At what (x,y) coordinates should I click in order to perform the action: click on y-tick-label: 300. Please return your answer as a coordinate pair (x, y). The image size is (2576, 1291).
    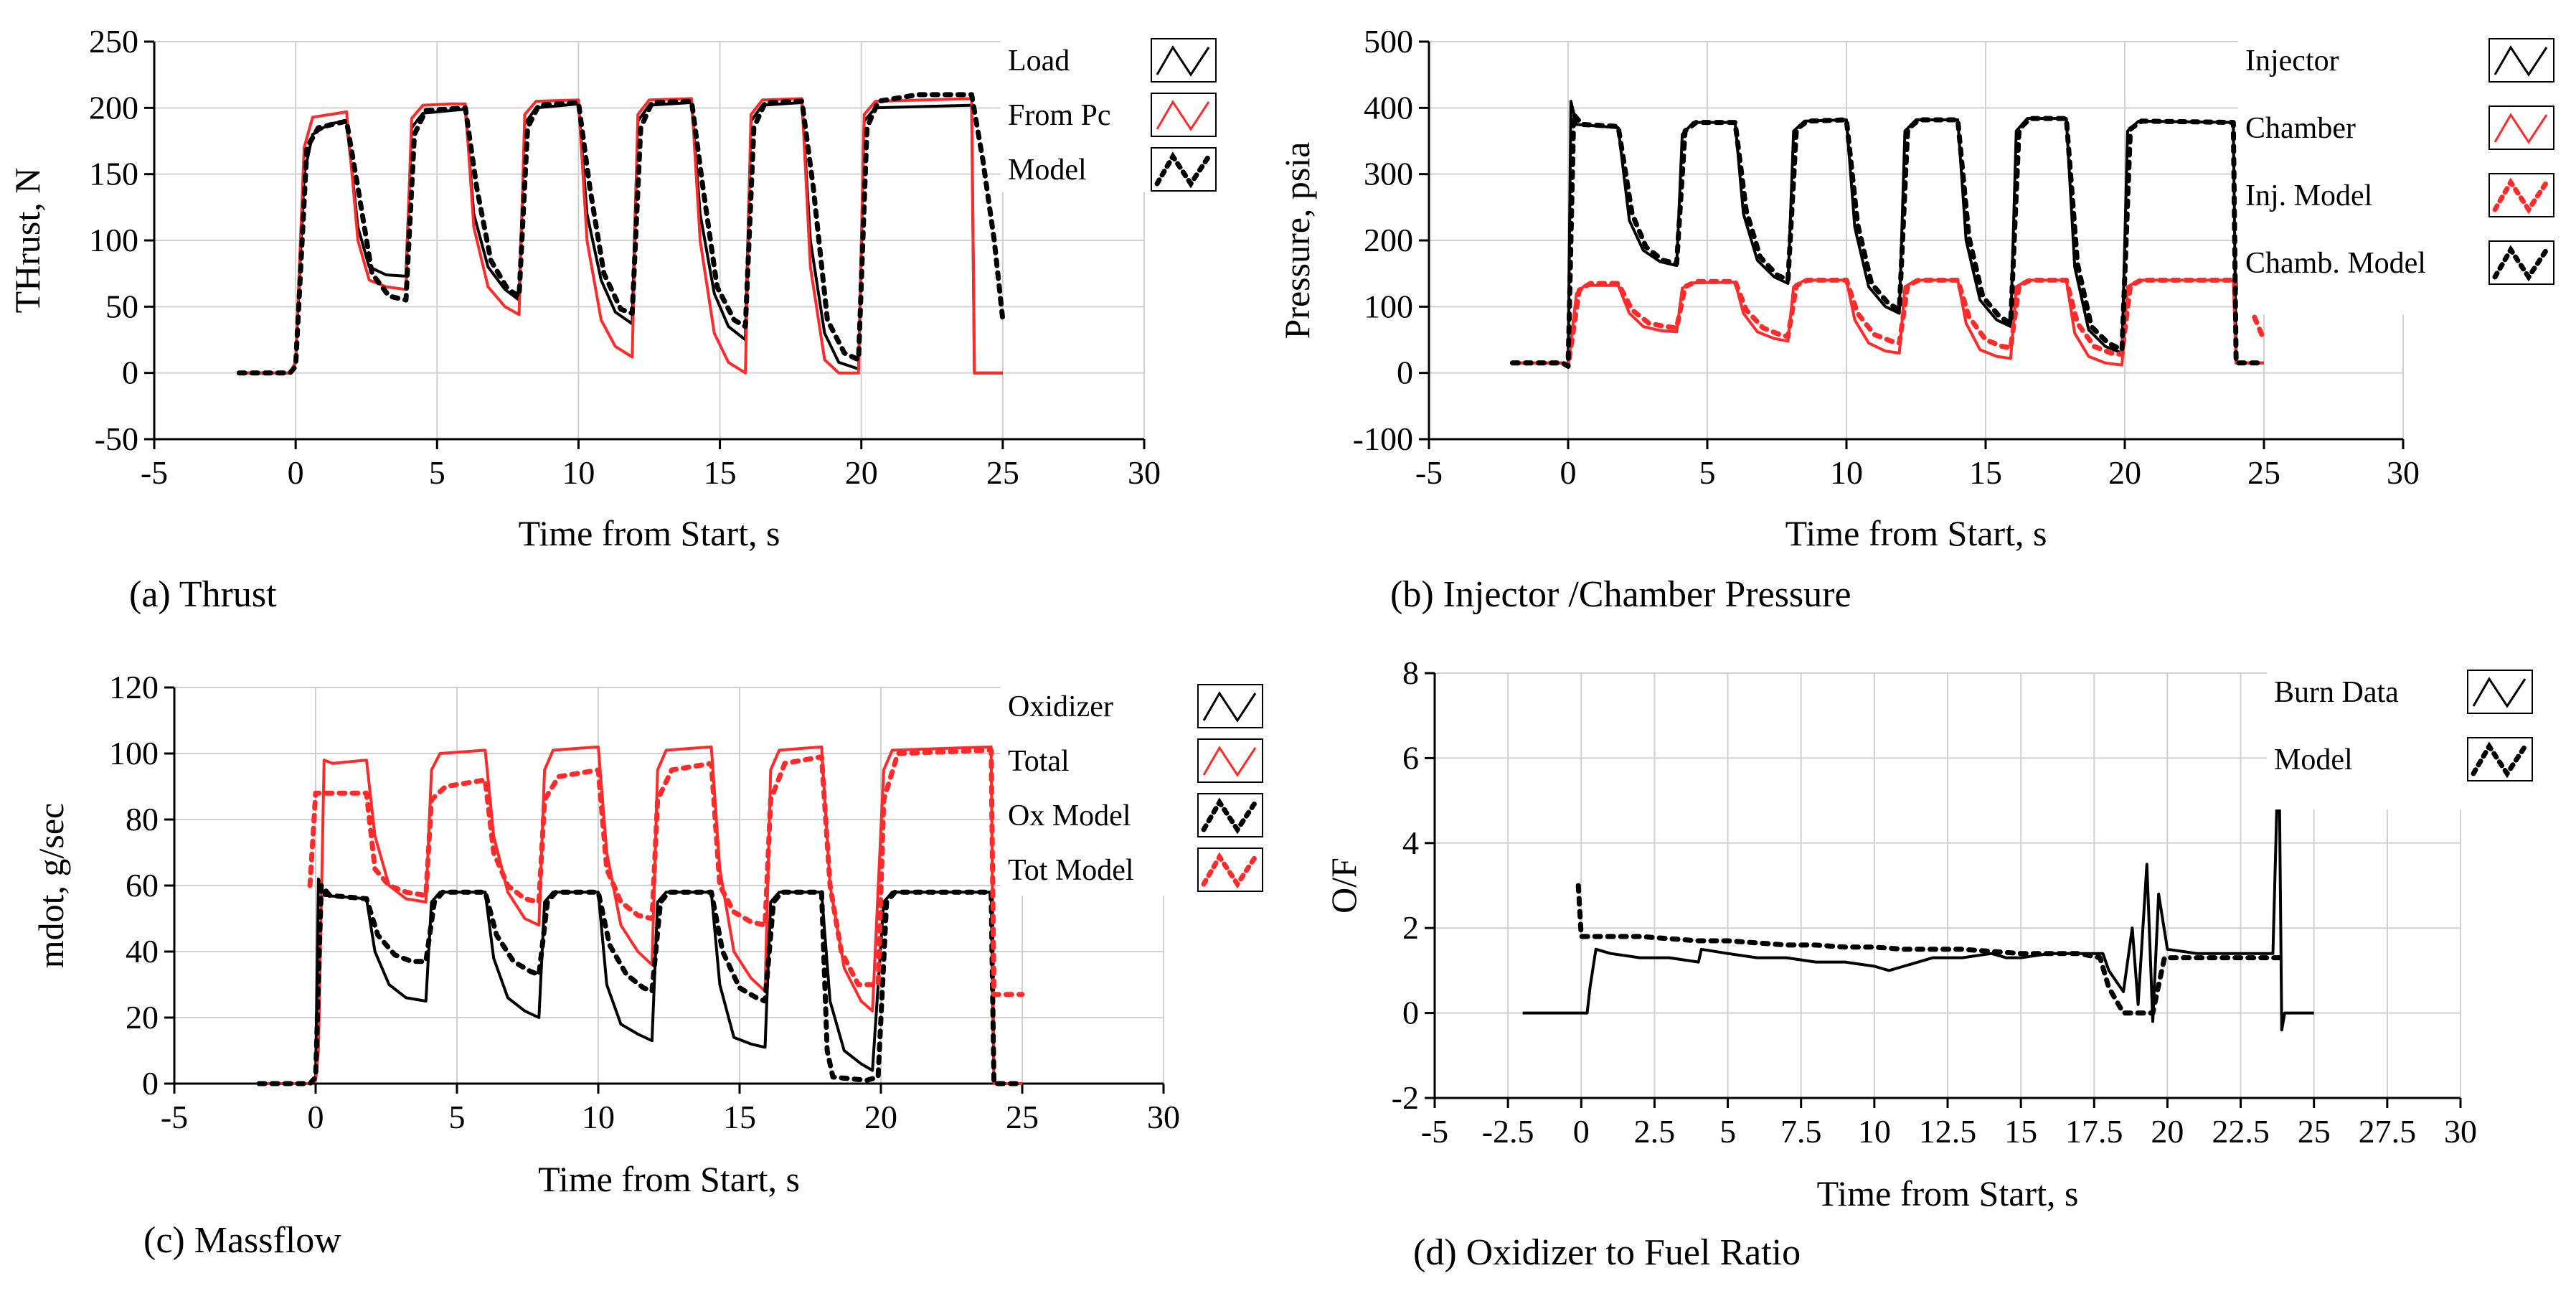
    Looking at the image, I should click on (1388, 174).